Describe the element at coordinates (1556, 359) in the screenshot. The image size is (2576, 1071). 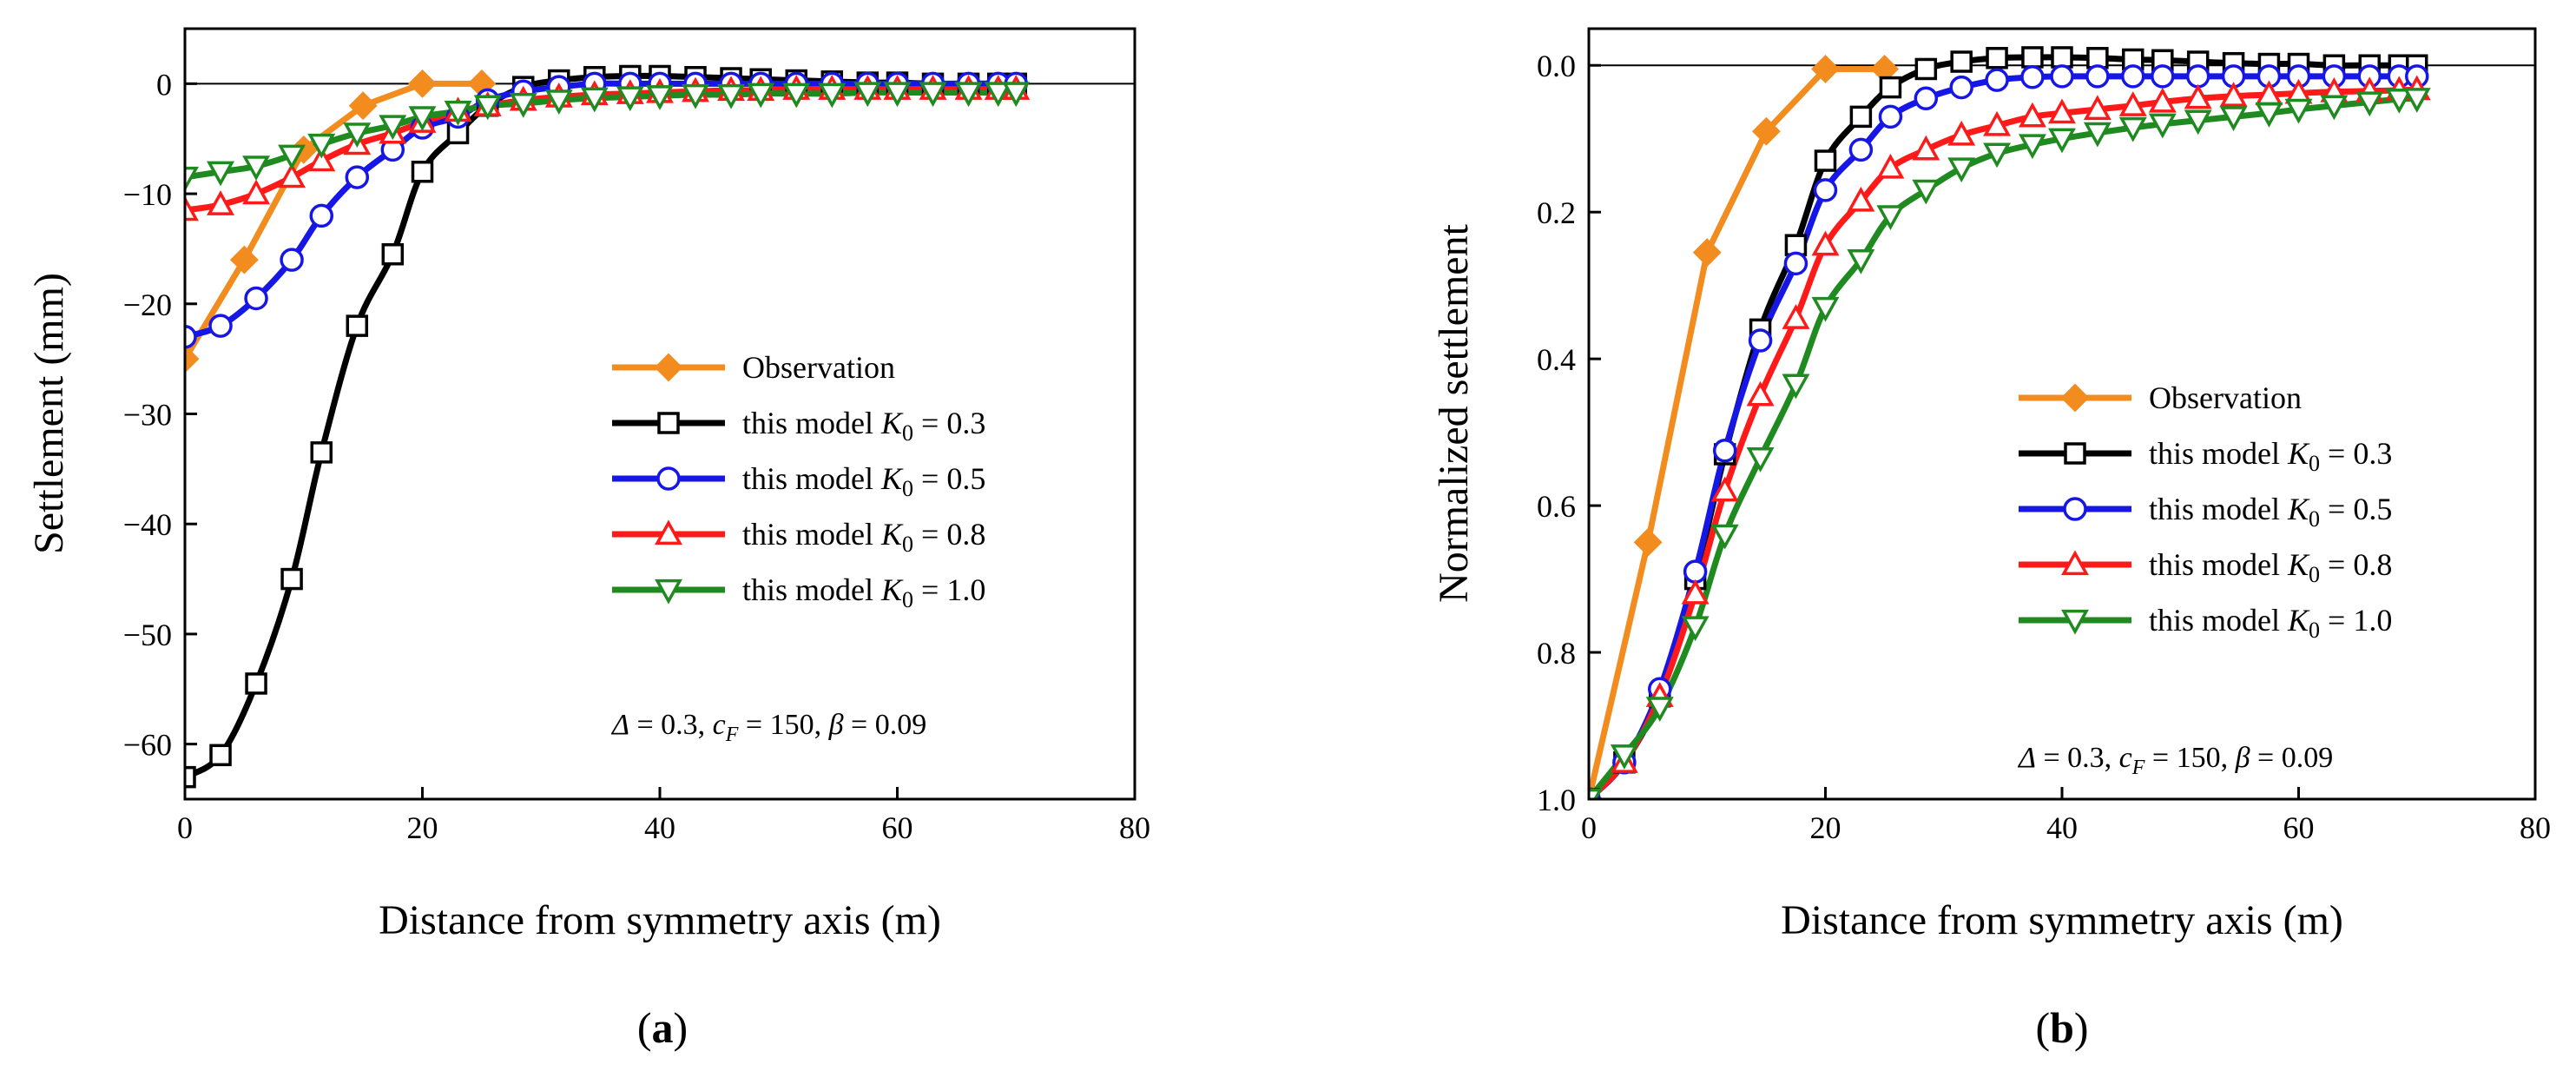
I see `y-tick-label: 0.4` at that location.